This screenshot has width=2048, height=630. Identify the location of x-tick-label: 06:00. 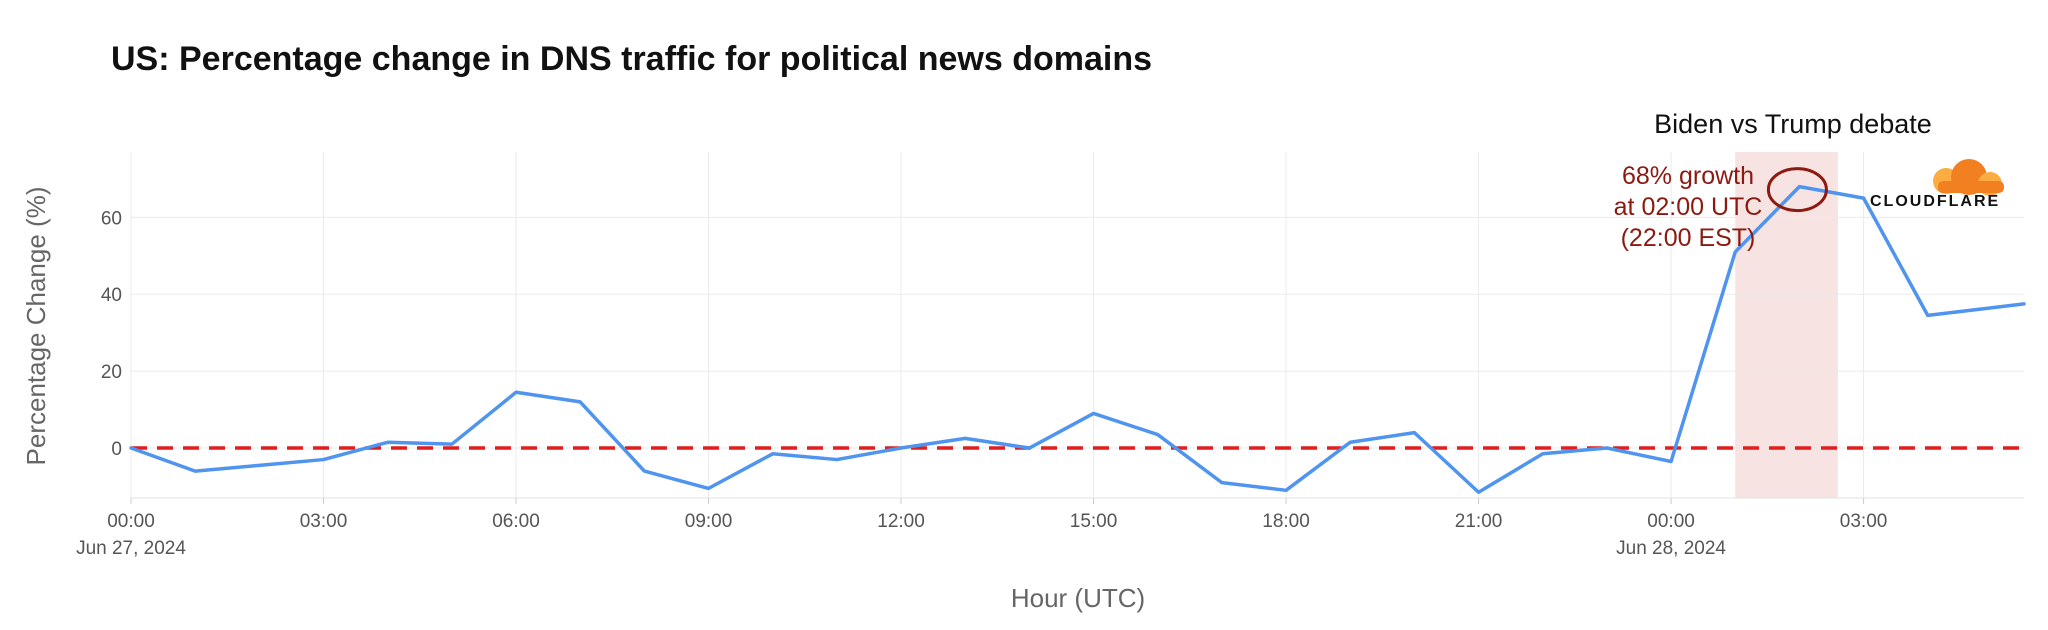
(516, 521).